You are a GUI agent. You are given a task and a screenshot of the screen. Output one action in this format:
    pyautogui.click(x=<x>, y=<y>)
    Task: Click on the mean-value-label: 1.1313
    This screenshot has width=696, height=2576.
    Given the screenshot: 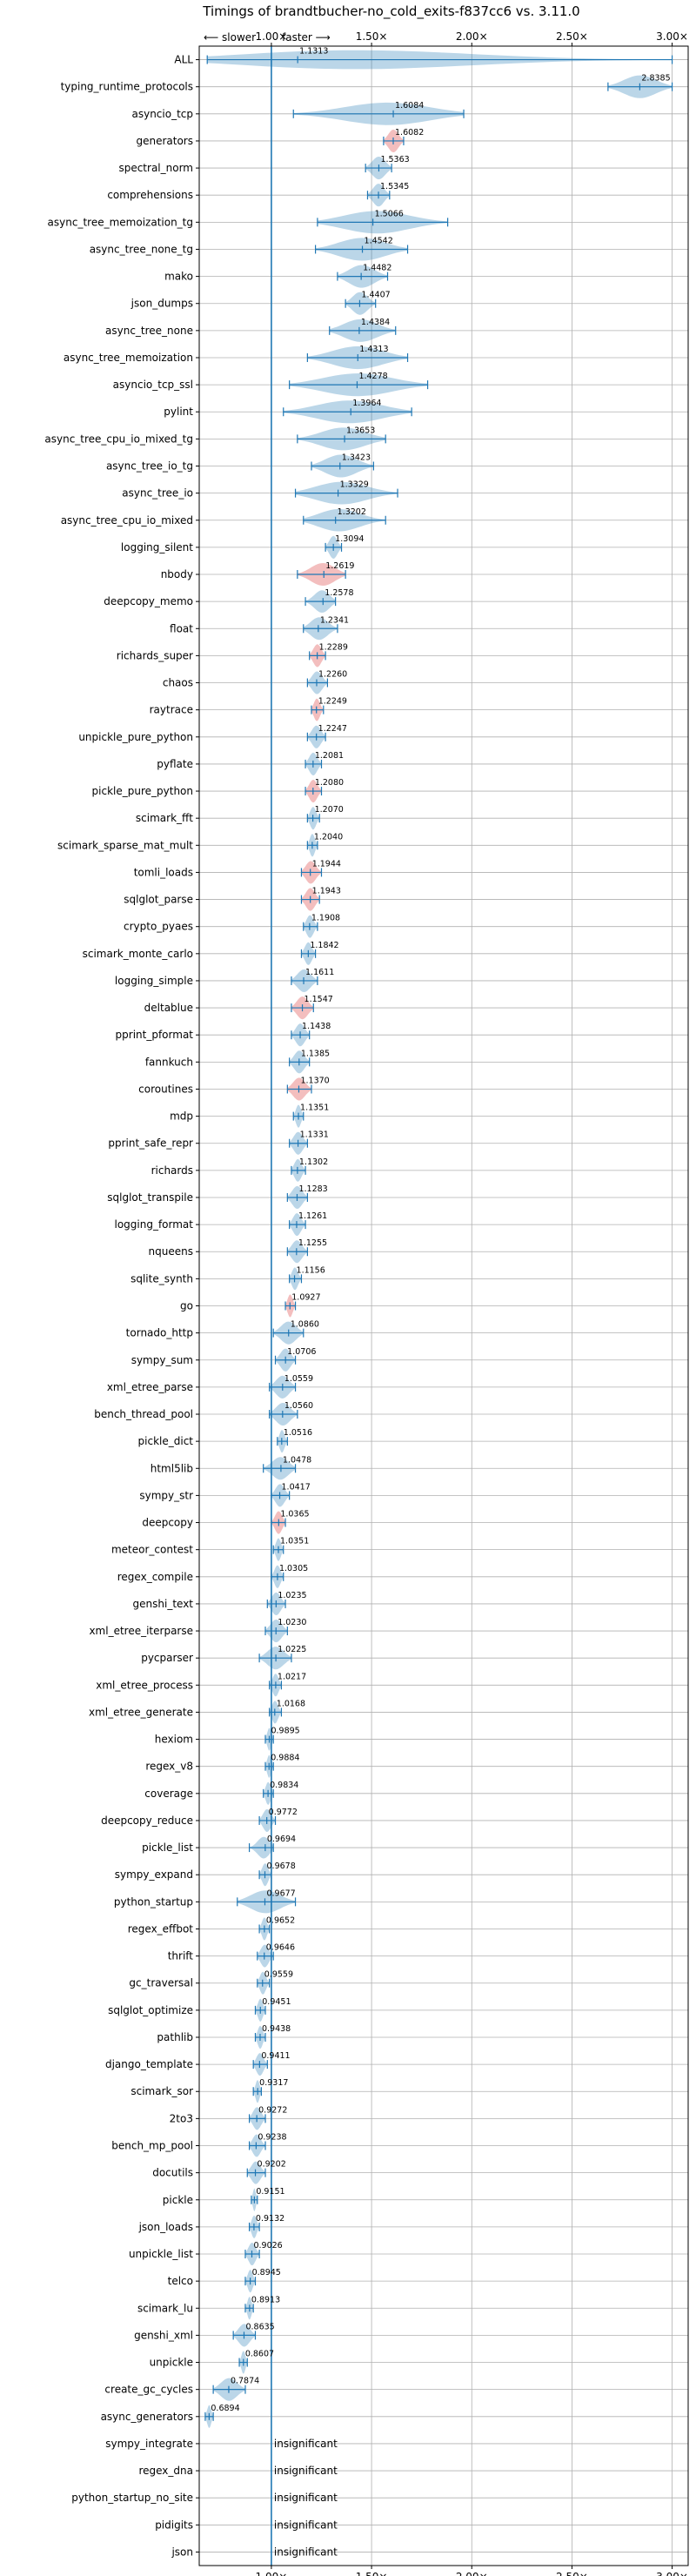 What is the action you would take?
    pyautogui.click(x=313, y=52)
    